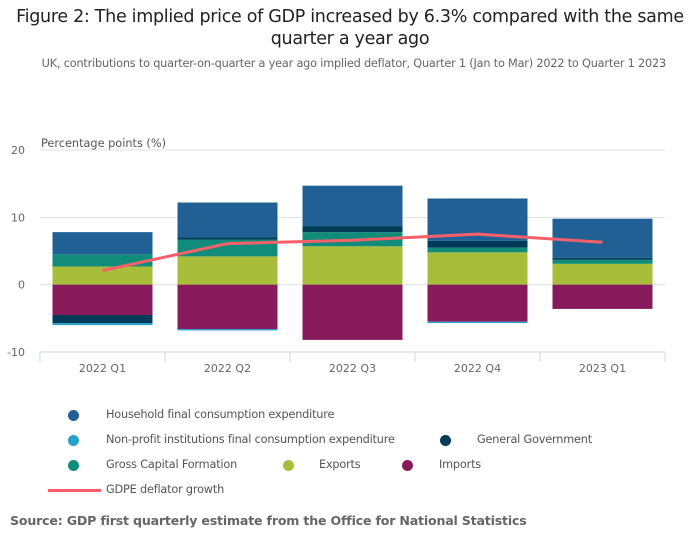  Describe the element at coordinates (18, 150) in the screenshot. I see `y-tick-label: 20` at that location.